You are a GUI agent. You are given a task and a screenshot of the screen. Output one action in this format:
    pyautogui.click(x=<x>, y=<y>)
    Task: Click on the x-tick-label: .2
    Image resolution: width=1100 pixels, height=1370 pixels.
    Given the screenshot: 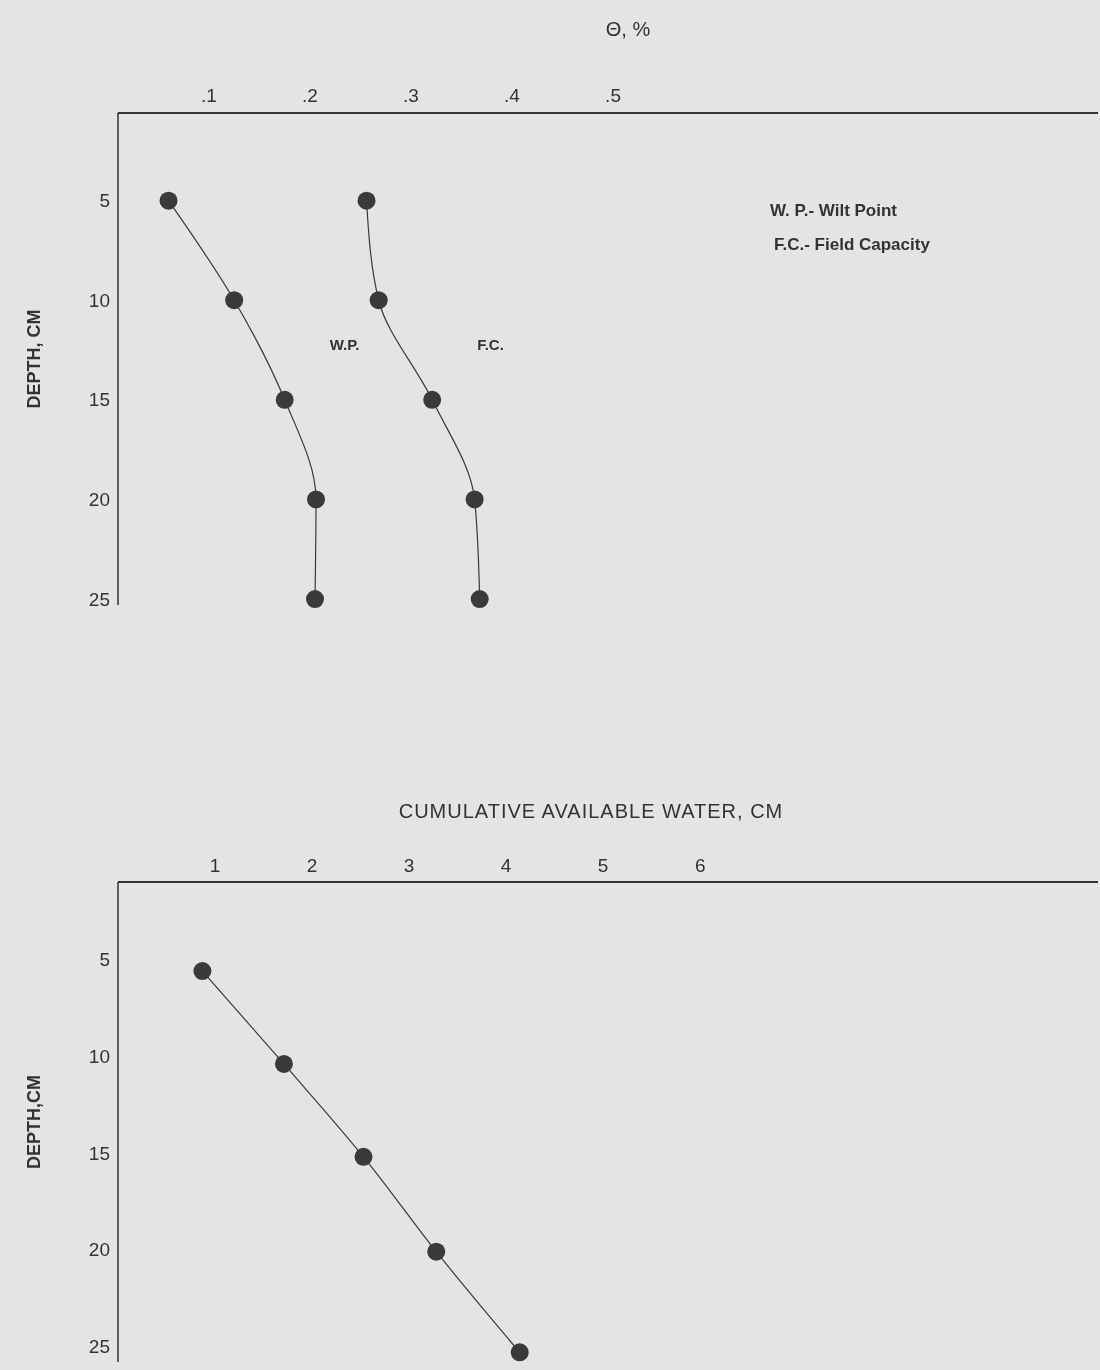 What is the action you would take?
    pyautogui.click(x=310, y=95)
    